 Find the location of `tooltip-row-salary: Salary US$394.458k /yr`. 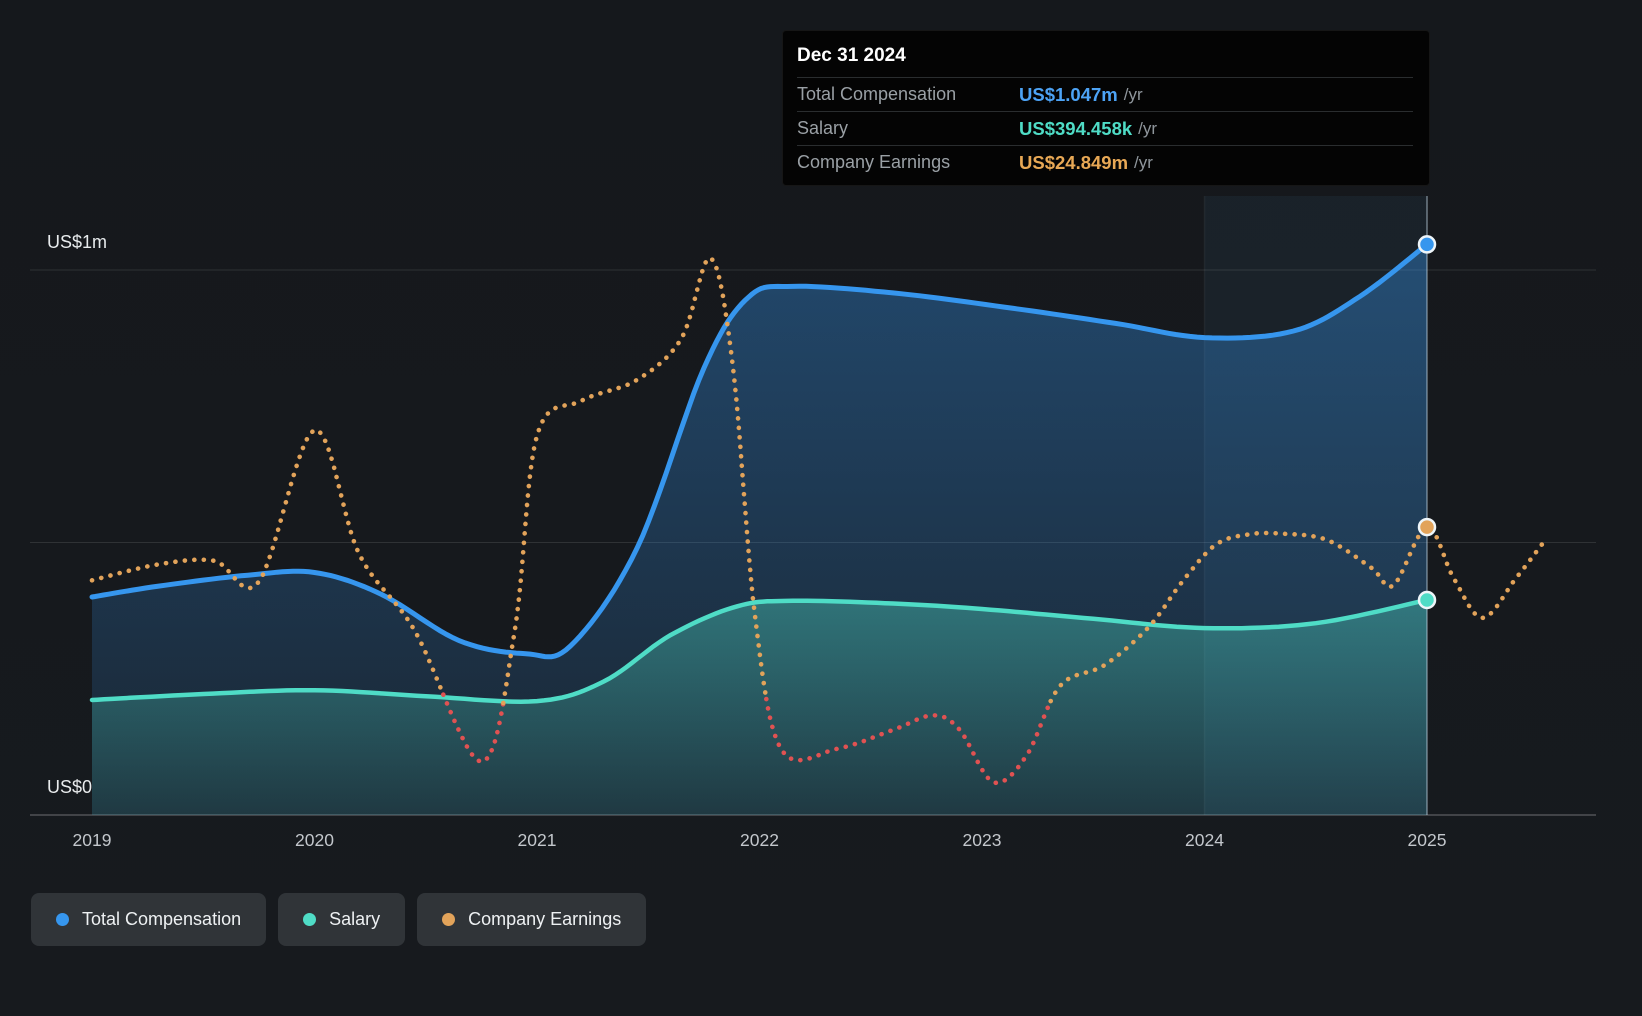

tooltip-row-salary: Salary US$394.458k /yr is located at coordinates (1105, 128).